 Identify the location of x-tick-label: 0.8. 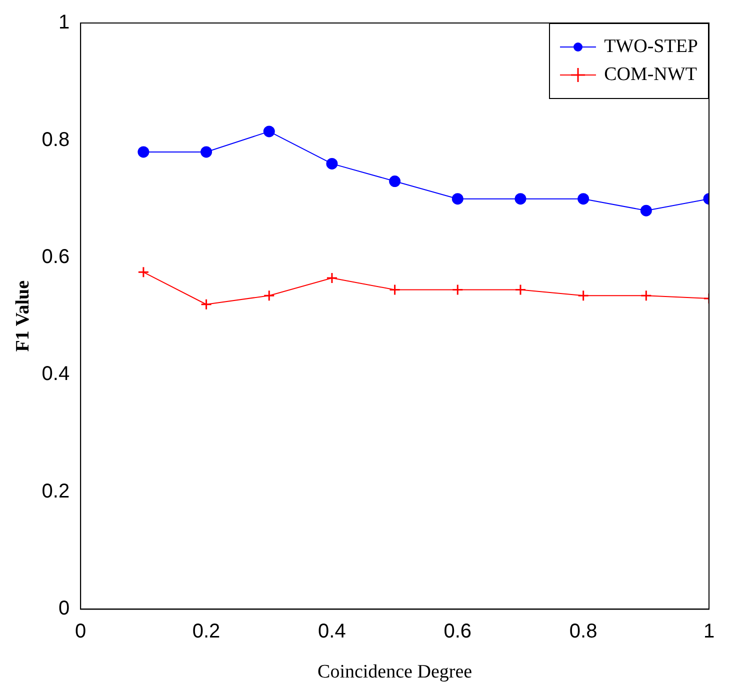
(583, 631).